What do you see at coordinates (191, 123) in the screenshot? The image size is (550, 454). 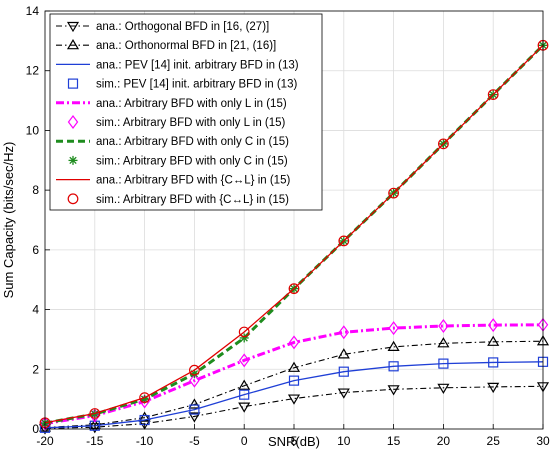 I see `legend-label: sim.: Arbitrary BFD with only L in (15)` at bounding box center [191, 123].